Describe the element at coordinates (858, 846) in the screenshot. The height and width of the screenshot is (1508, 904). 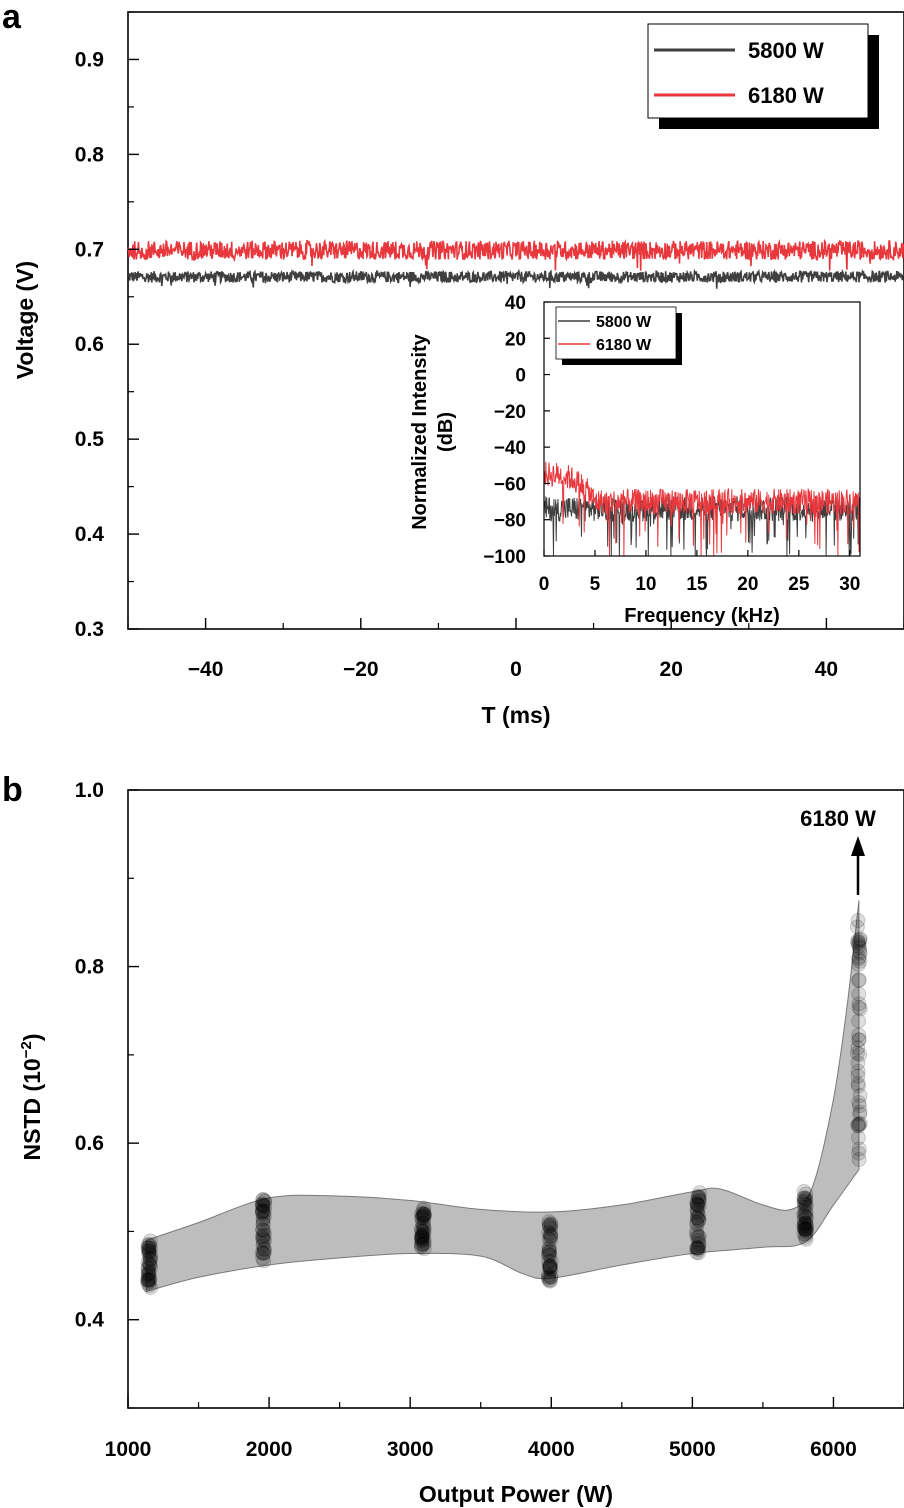
I see `annotation-arrow-head` at that location.